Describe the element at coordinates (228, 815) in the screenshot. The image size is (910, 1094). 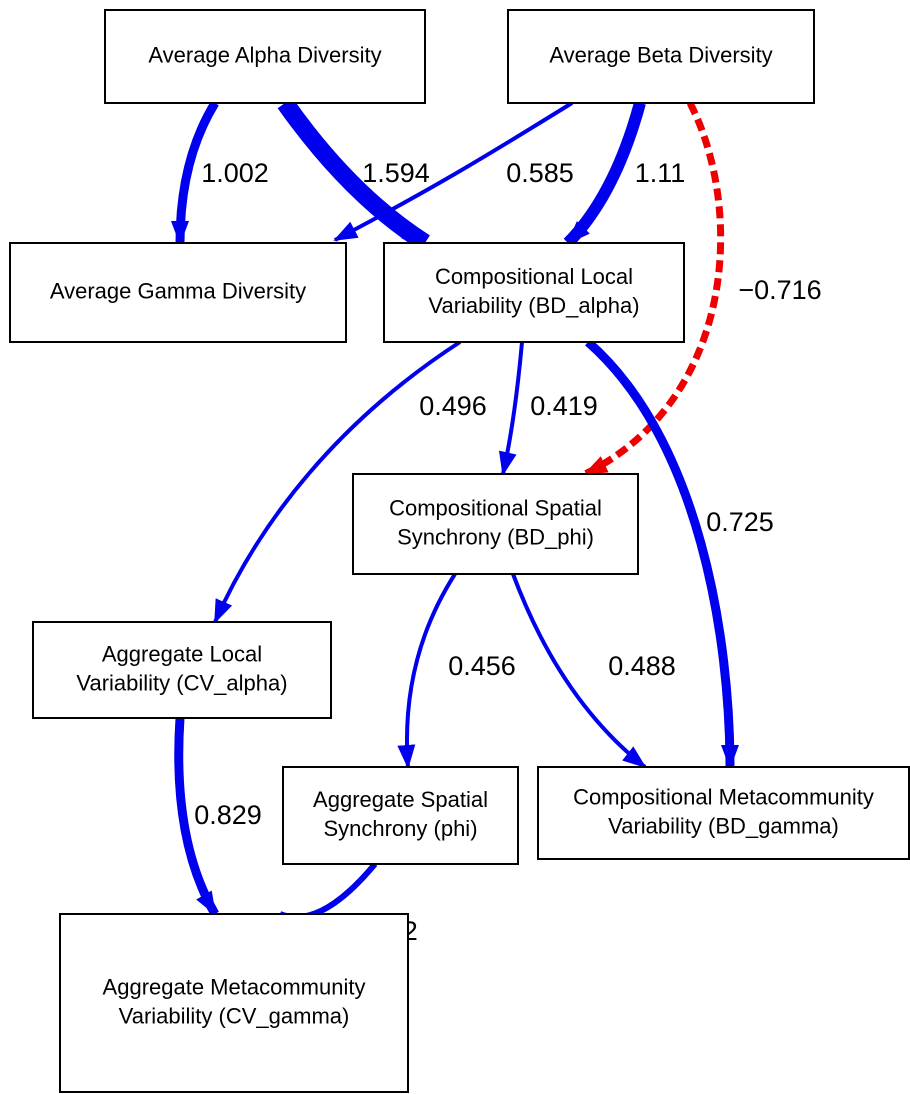
I see `edge-label: 0.829` at that location.